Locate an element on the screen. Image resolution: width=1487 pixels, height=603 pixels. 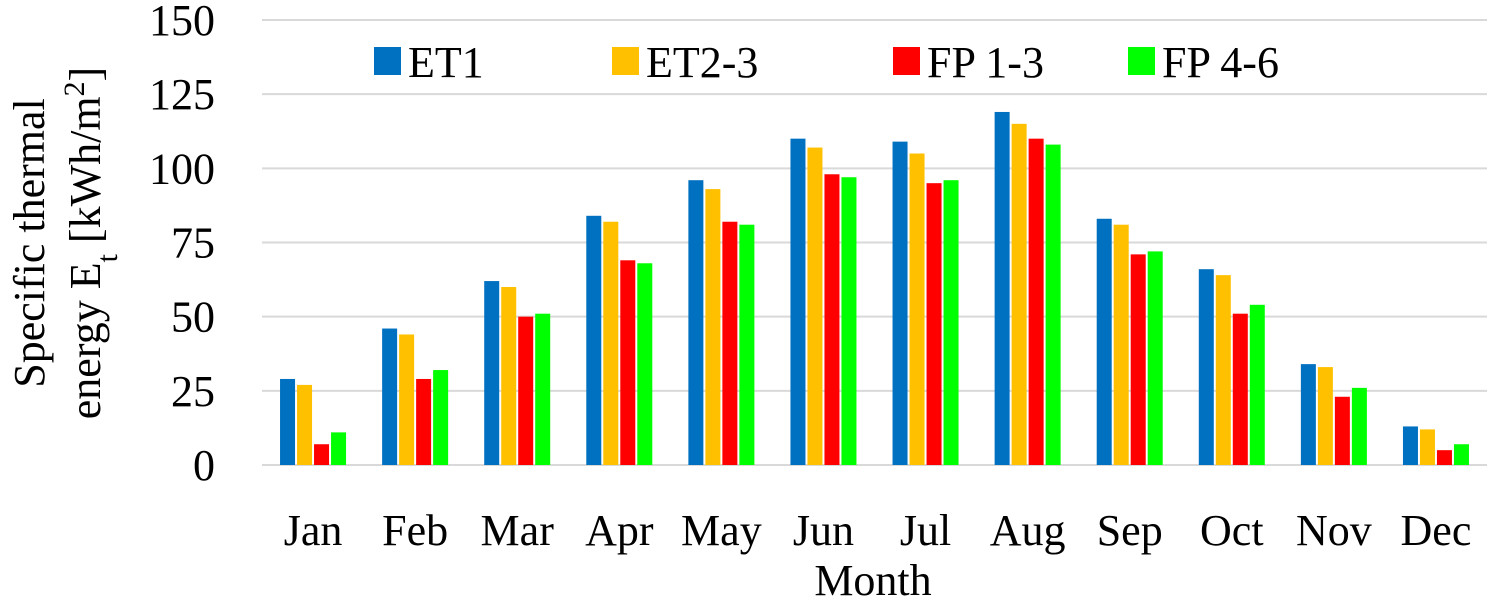
legend-label: FP 4-6 is located at coordinates (1220, 62).